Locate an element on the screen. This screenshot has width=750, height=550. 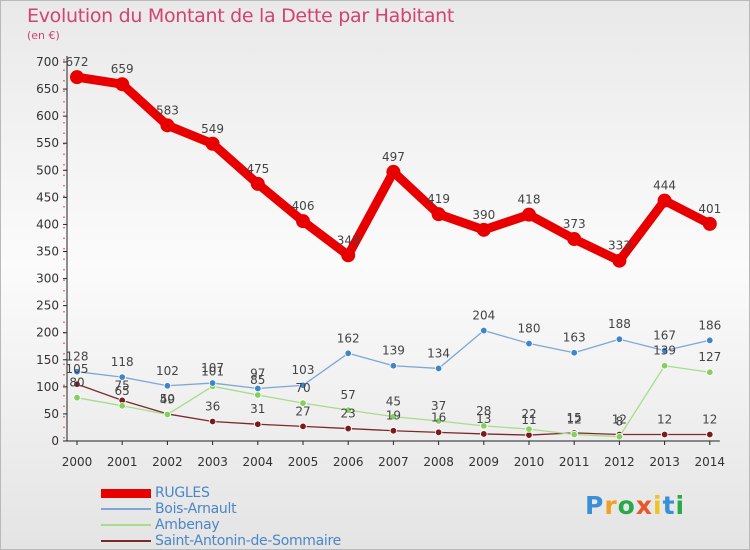
data-label: 672 is located at coordinates (77, 62).